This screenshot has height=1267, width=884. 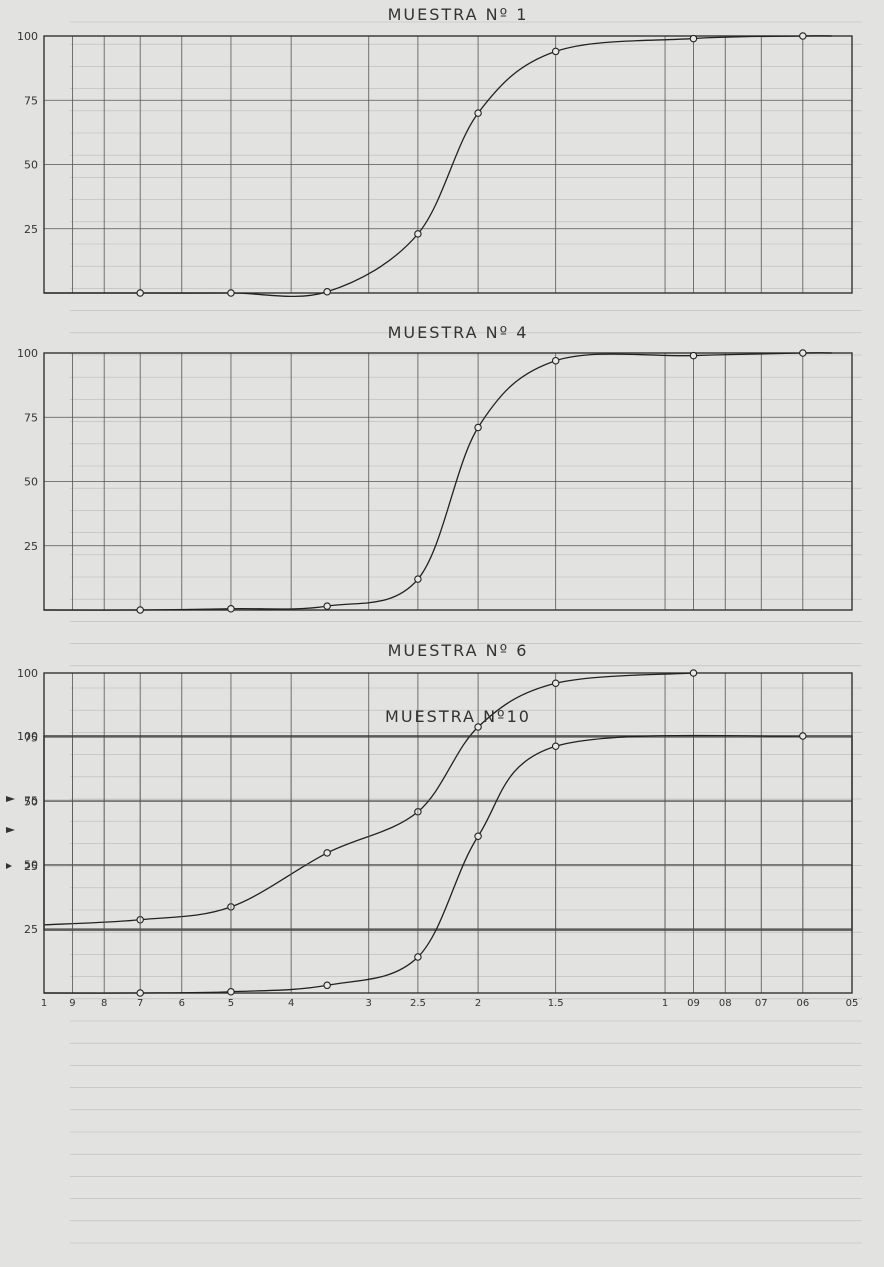 I want to click on x-tick-label: 6, so click(x=182, y=1003).